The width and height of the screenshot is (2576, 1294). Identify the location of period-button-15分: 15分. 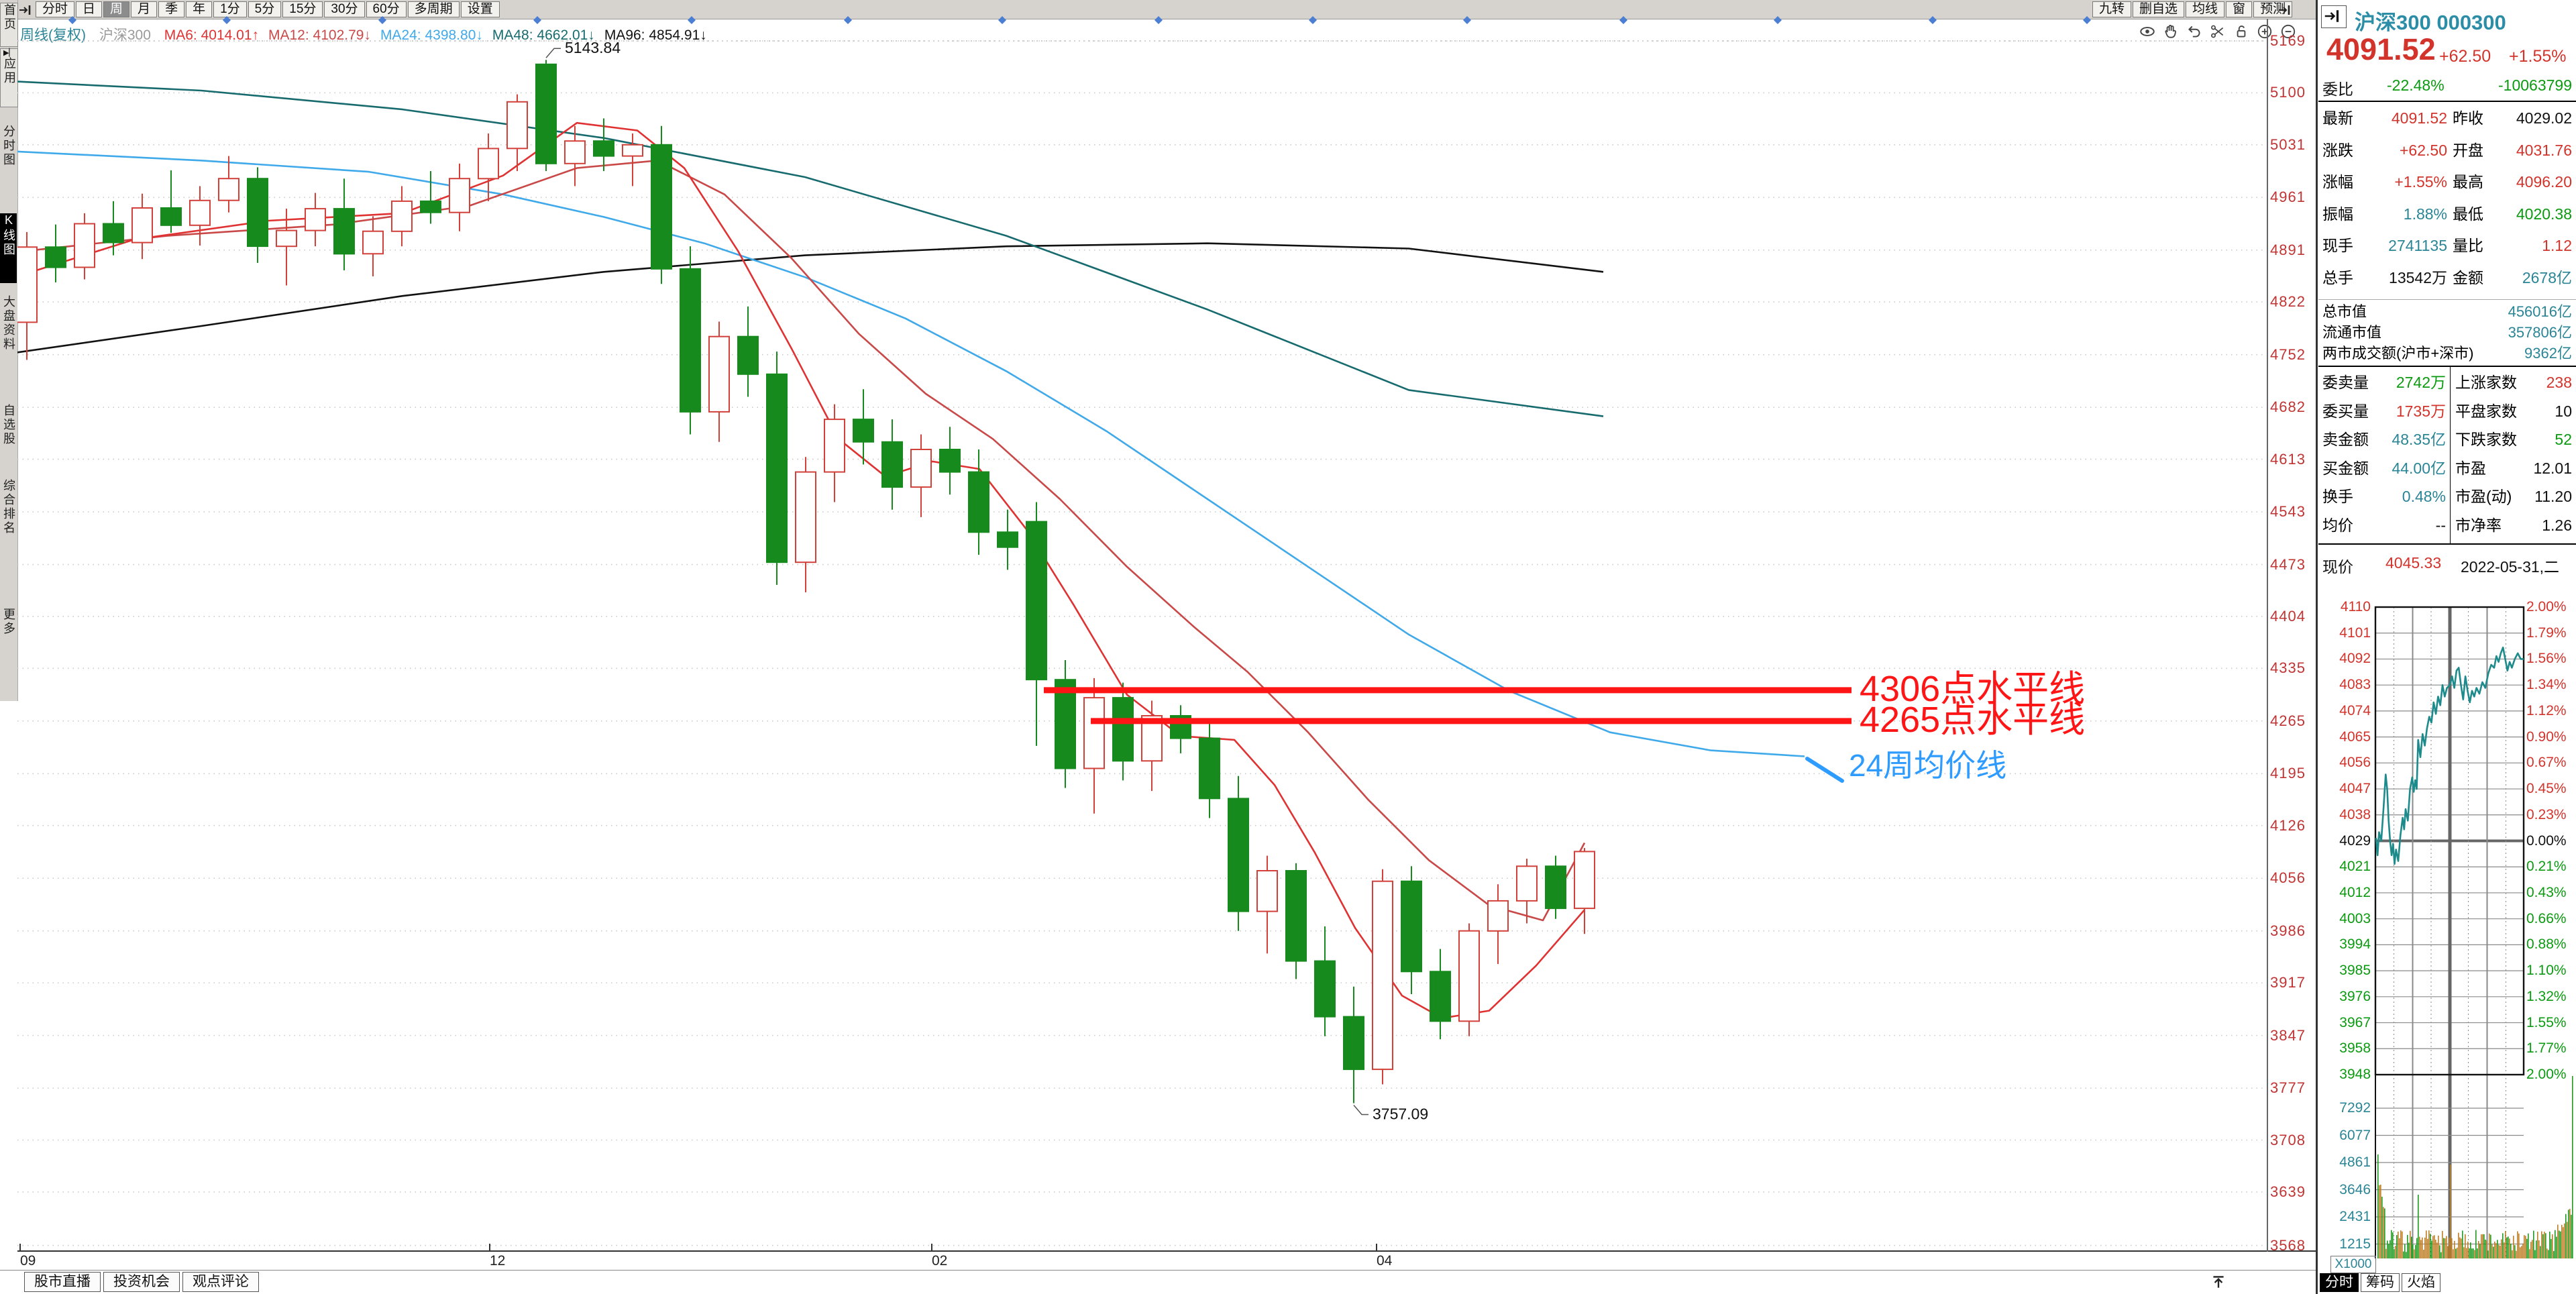
(302, 9).